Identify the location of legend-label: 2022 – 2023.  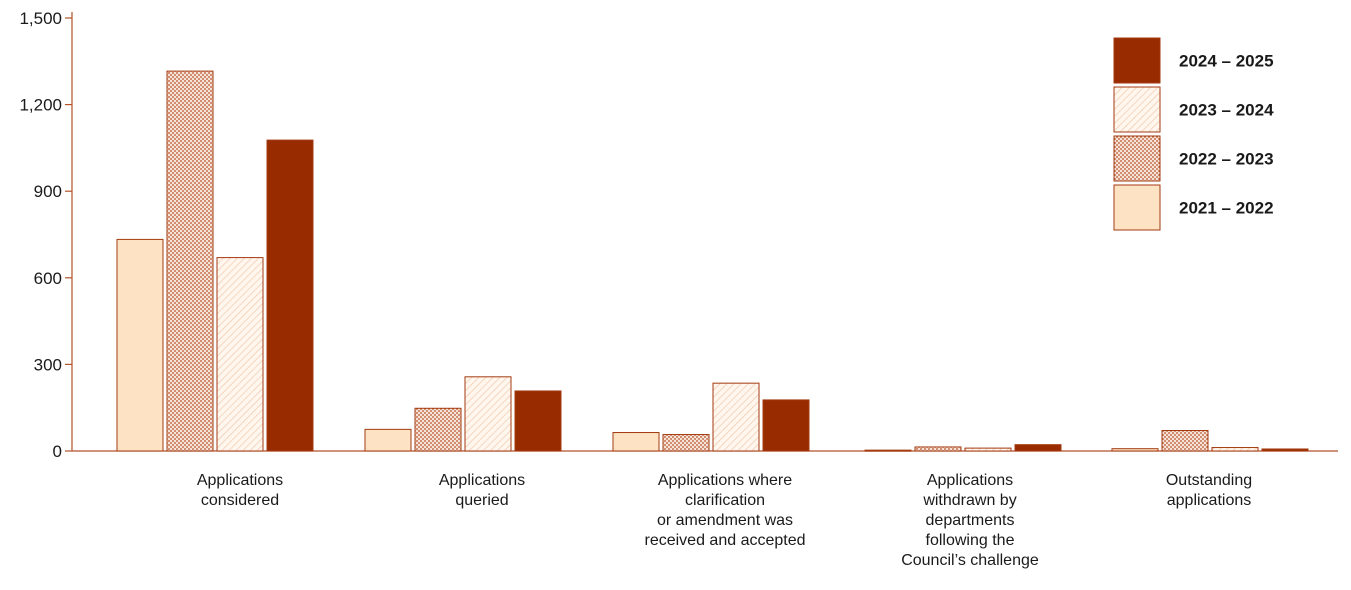
(1226, 159).